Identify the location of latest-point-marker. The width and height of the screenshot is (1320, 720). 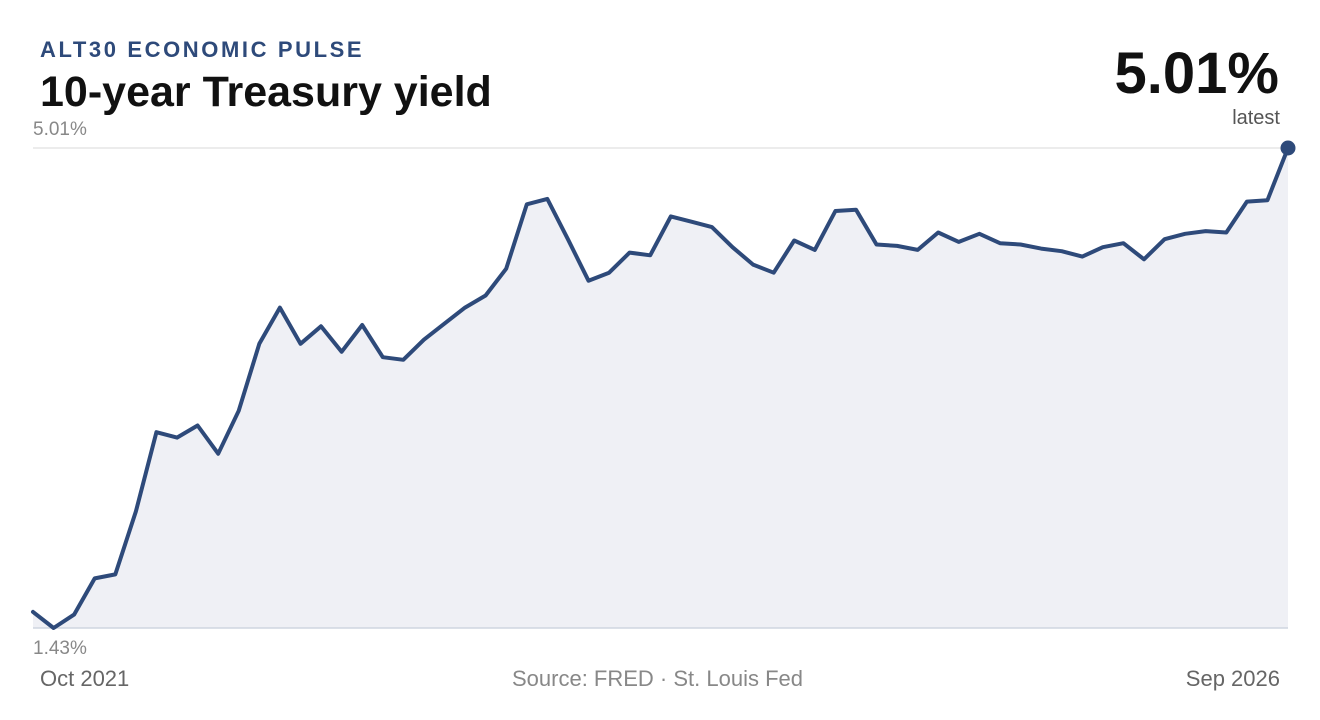
(1288, 148).